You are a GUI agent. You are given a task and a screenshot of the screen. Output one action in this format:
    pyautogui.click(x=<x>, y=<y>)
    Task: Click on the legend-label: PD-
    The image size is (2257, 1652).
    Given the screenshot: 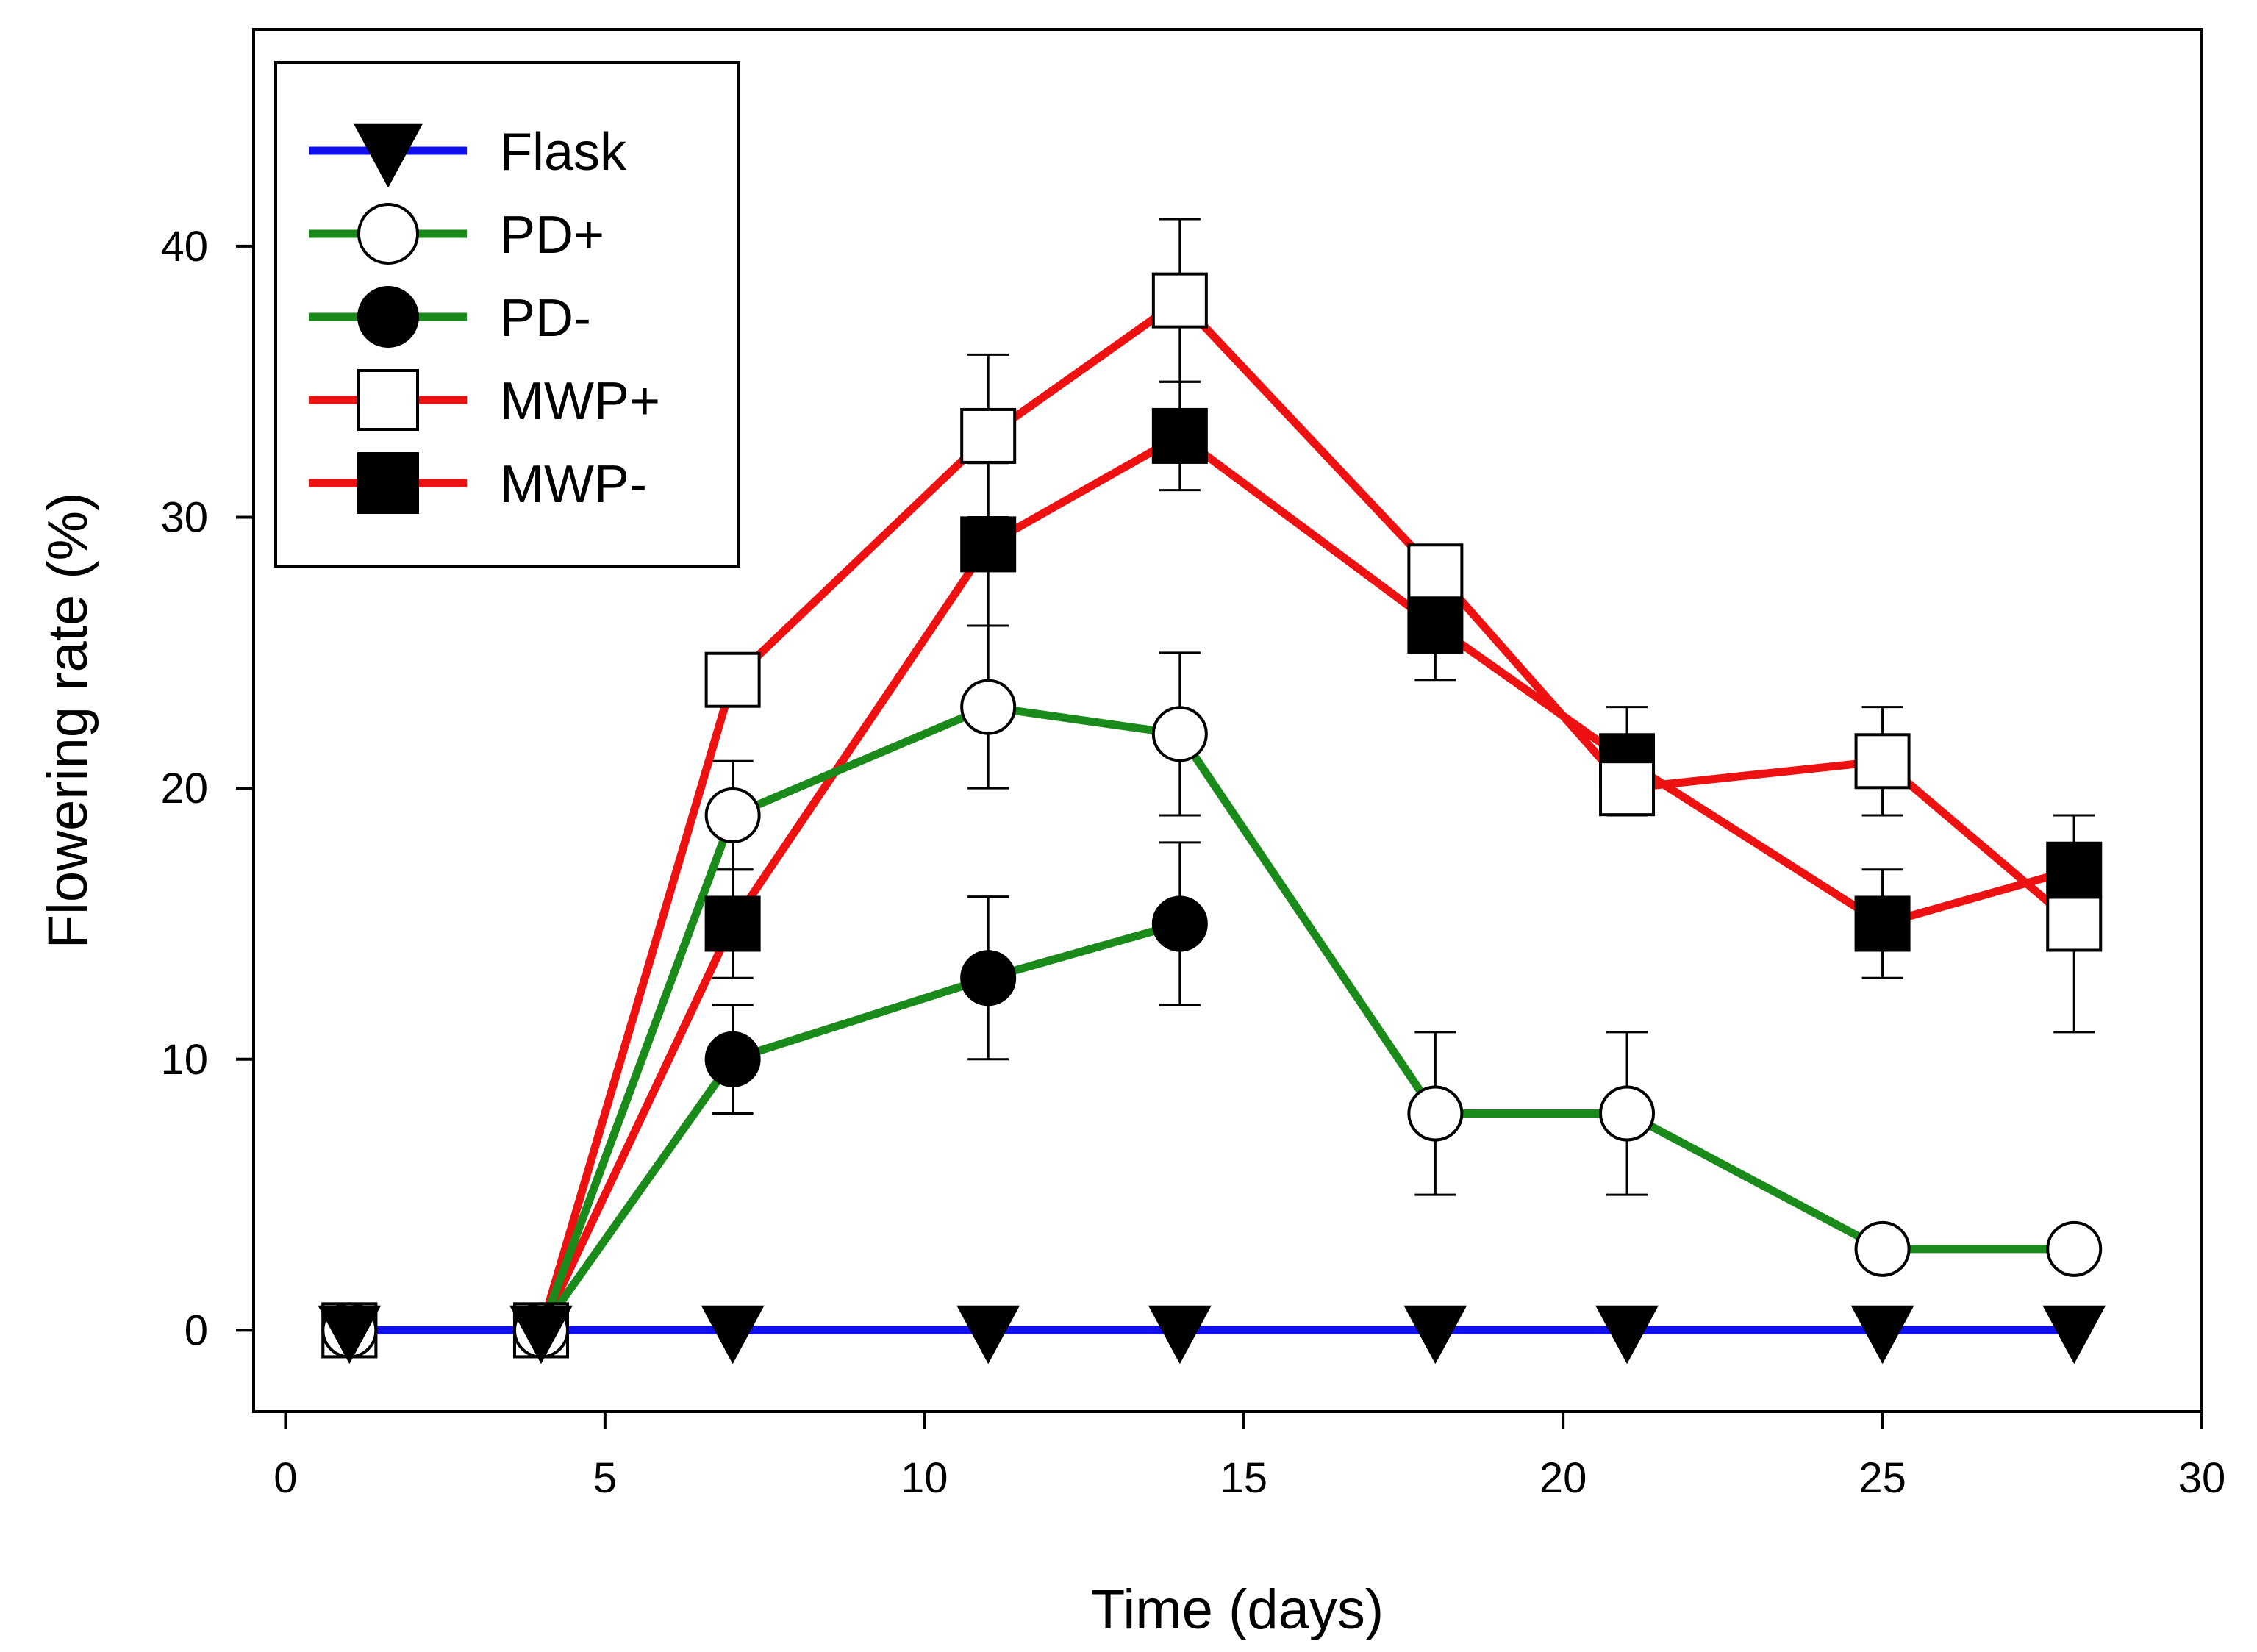 What is the action you would take?
    pyautogui.click(x=546, y=318)
    